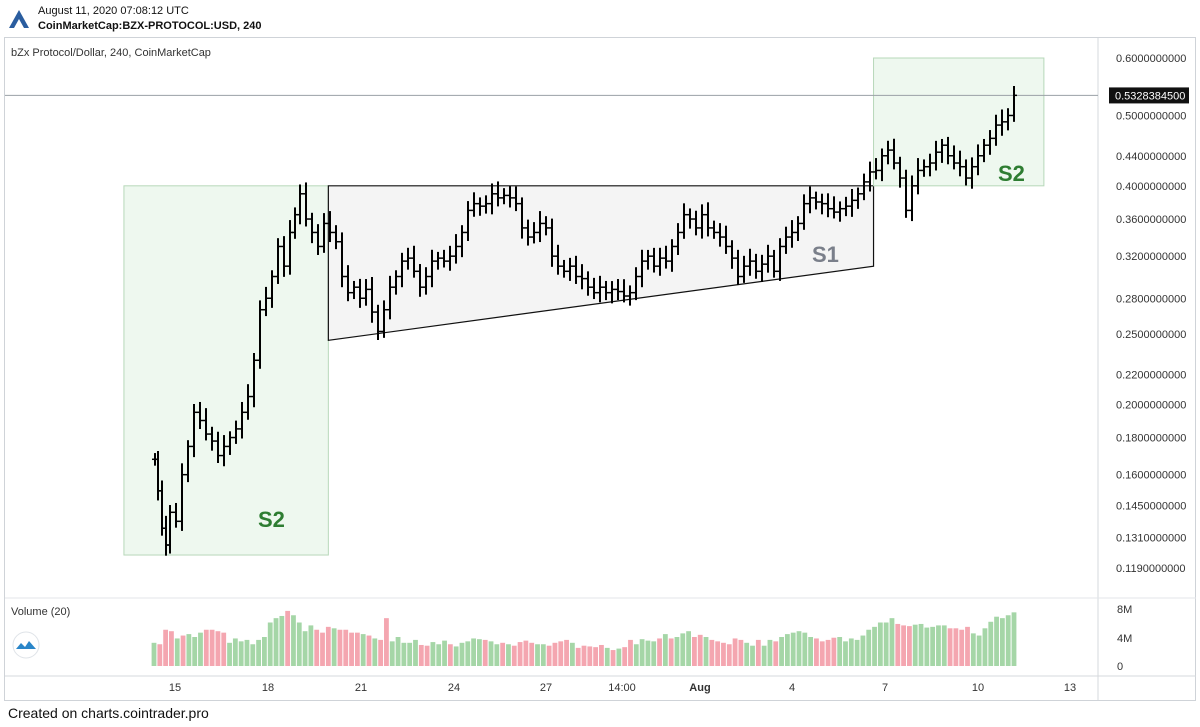  I want to click on current-price-value: 0.5328384500, so click(1150, 96).